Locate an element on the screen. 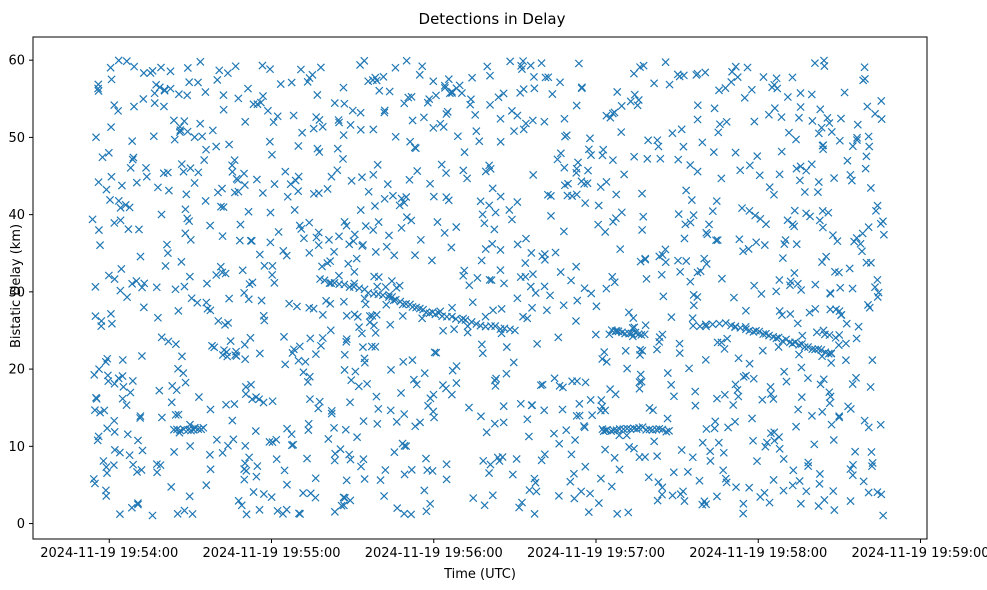 The width and height of the screenshot is (987, 590). track-descending-1-marker is located at coordinates (382, 295).